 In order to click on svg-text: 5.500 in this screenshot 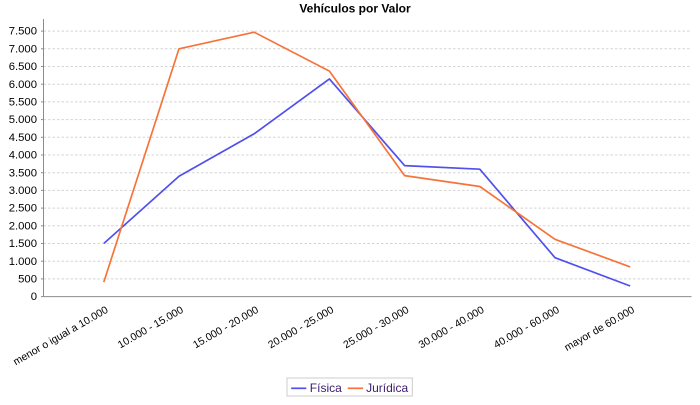, I will do `click(23, 103)`.